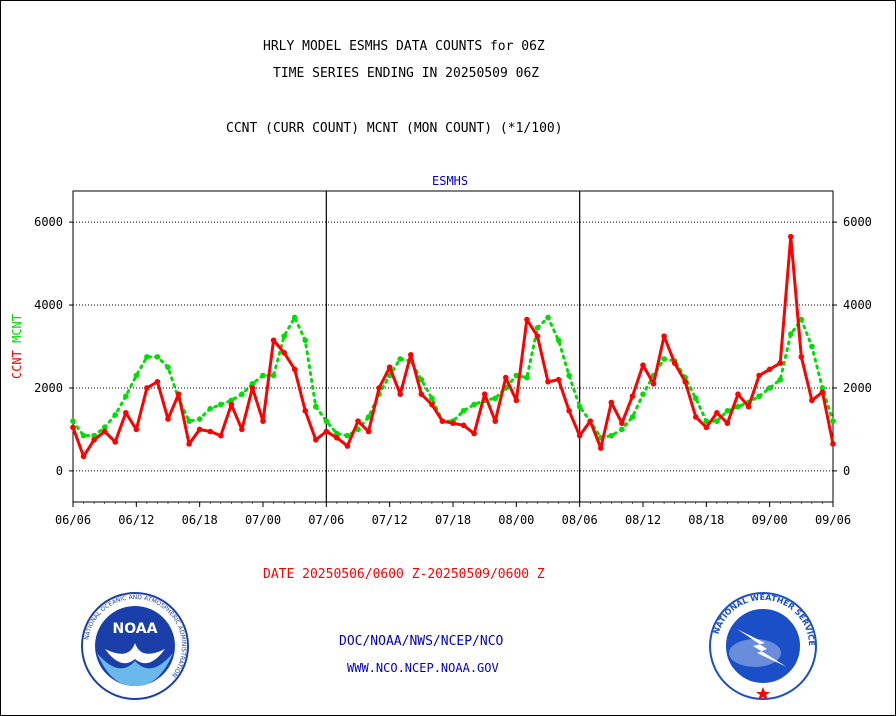 The height and width of the screenshot is (716, 896). Describe the element at coordinates (263, 520) in the screenshot. I see `x-tick-label: 07/00` at that location.